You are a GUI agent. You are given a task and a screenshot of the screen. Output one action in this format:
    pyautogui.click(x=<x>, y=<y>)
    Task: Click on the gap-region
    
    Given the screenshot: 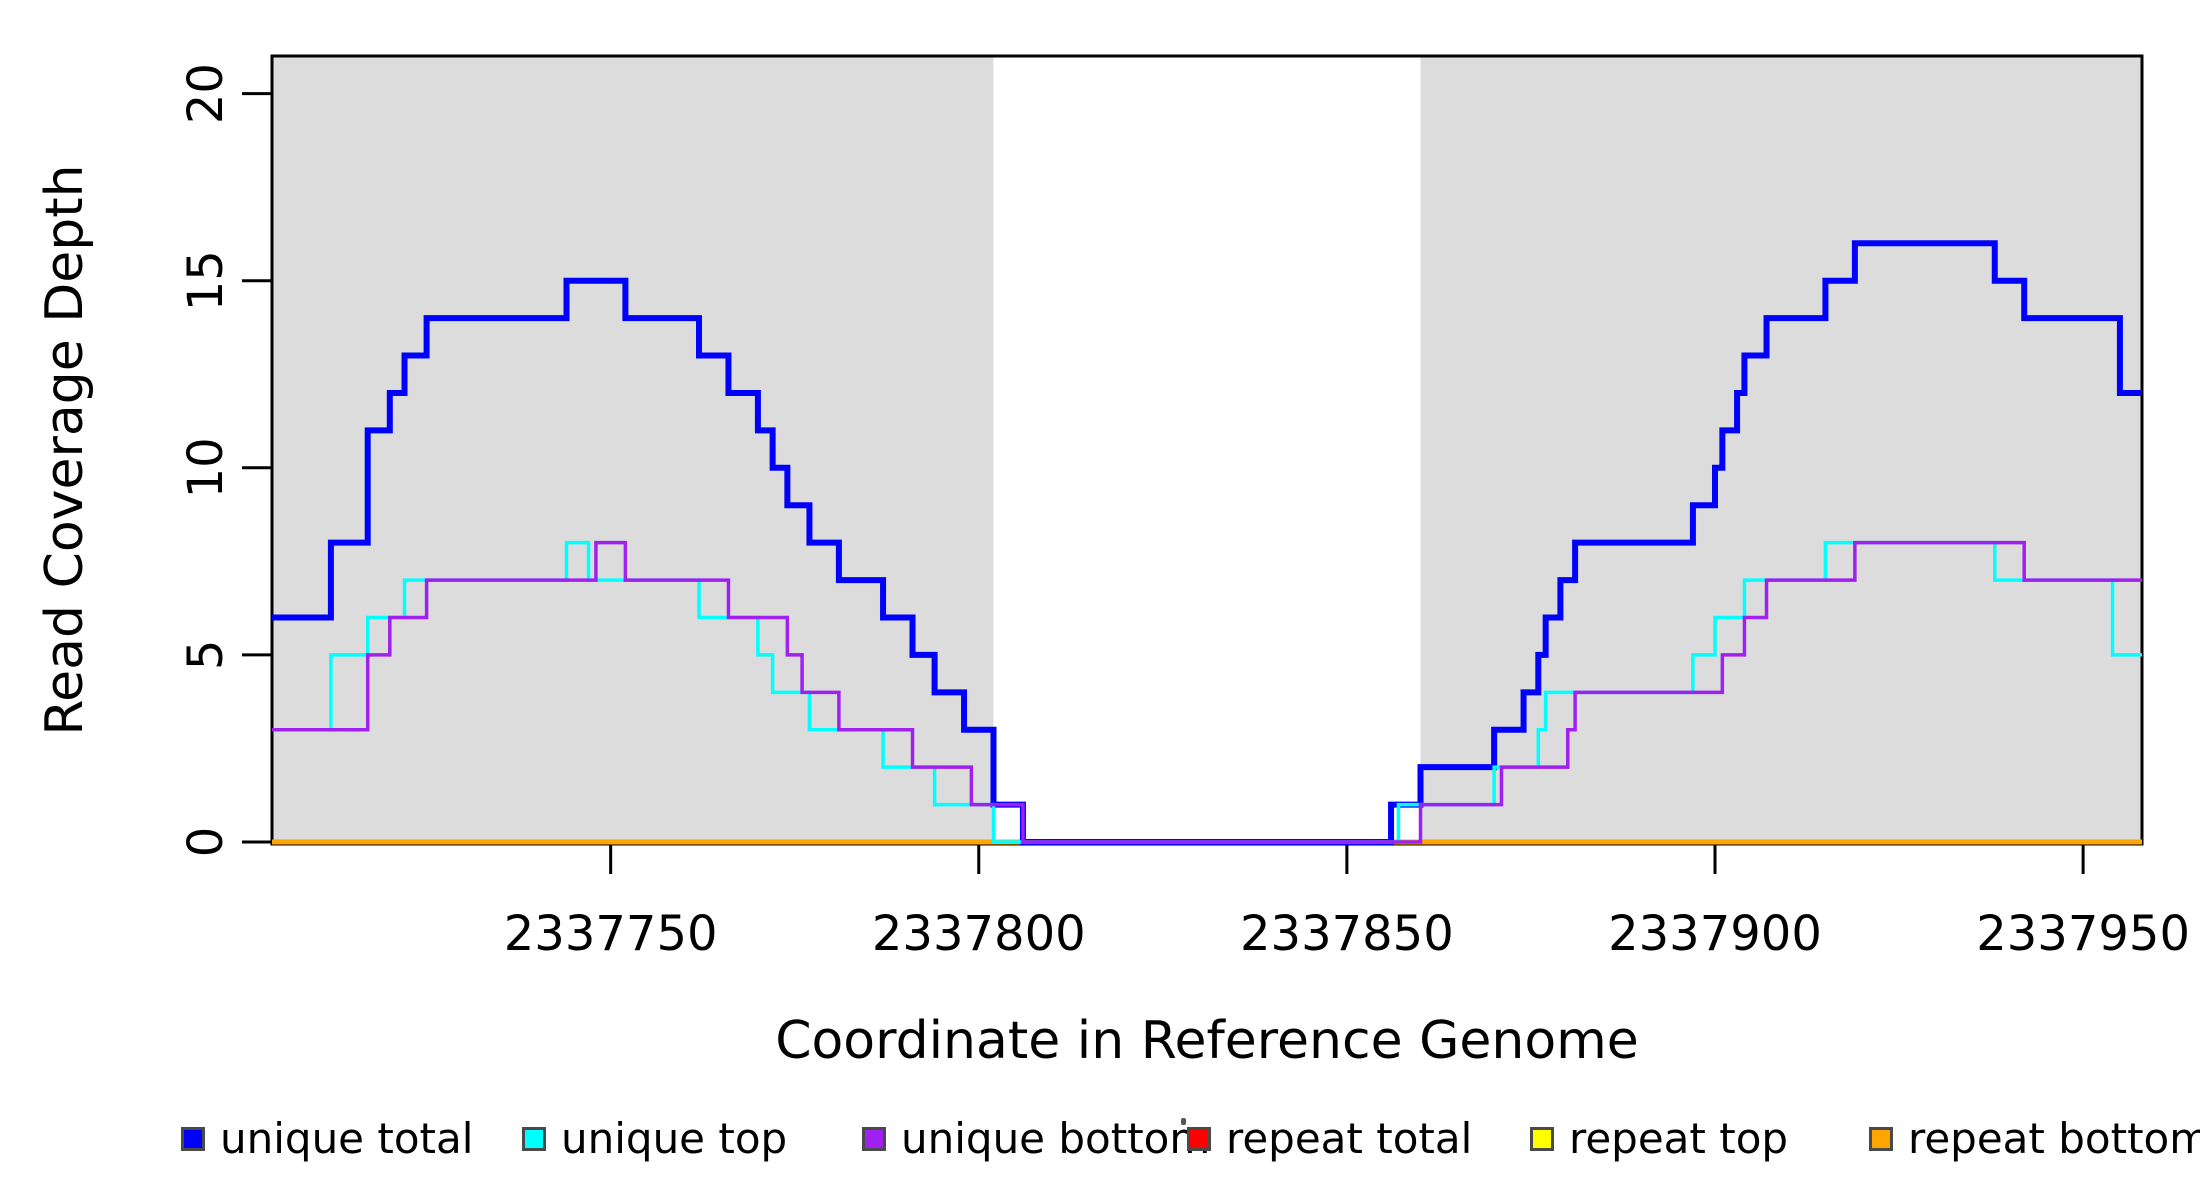 What is the action you would take?
    pyautogui.click(x=1207, y=450)
    